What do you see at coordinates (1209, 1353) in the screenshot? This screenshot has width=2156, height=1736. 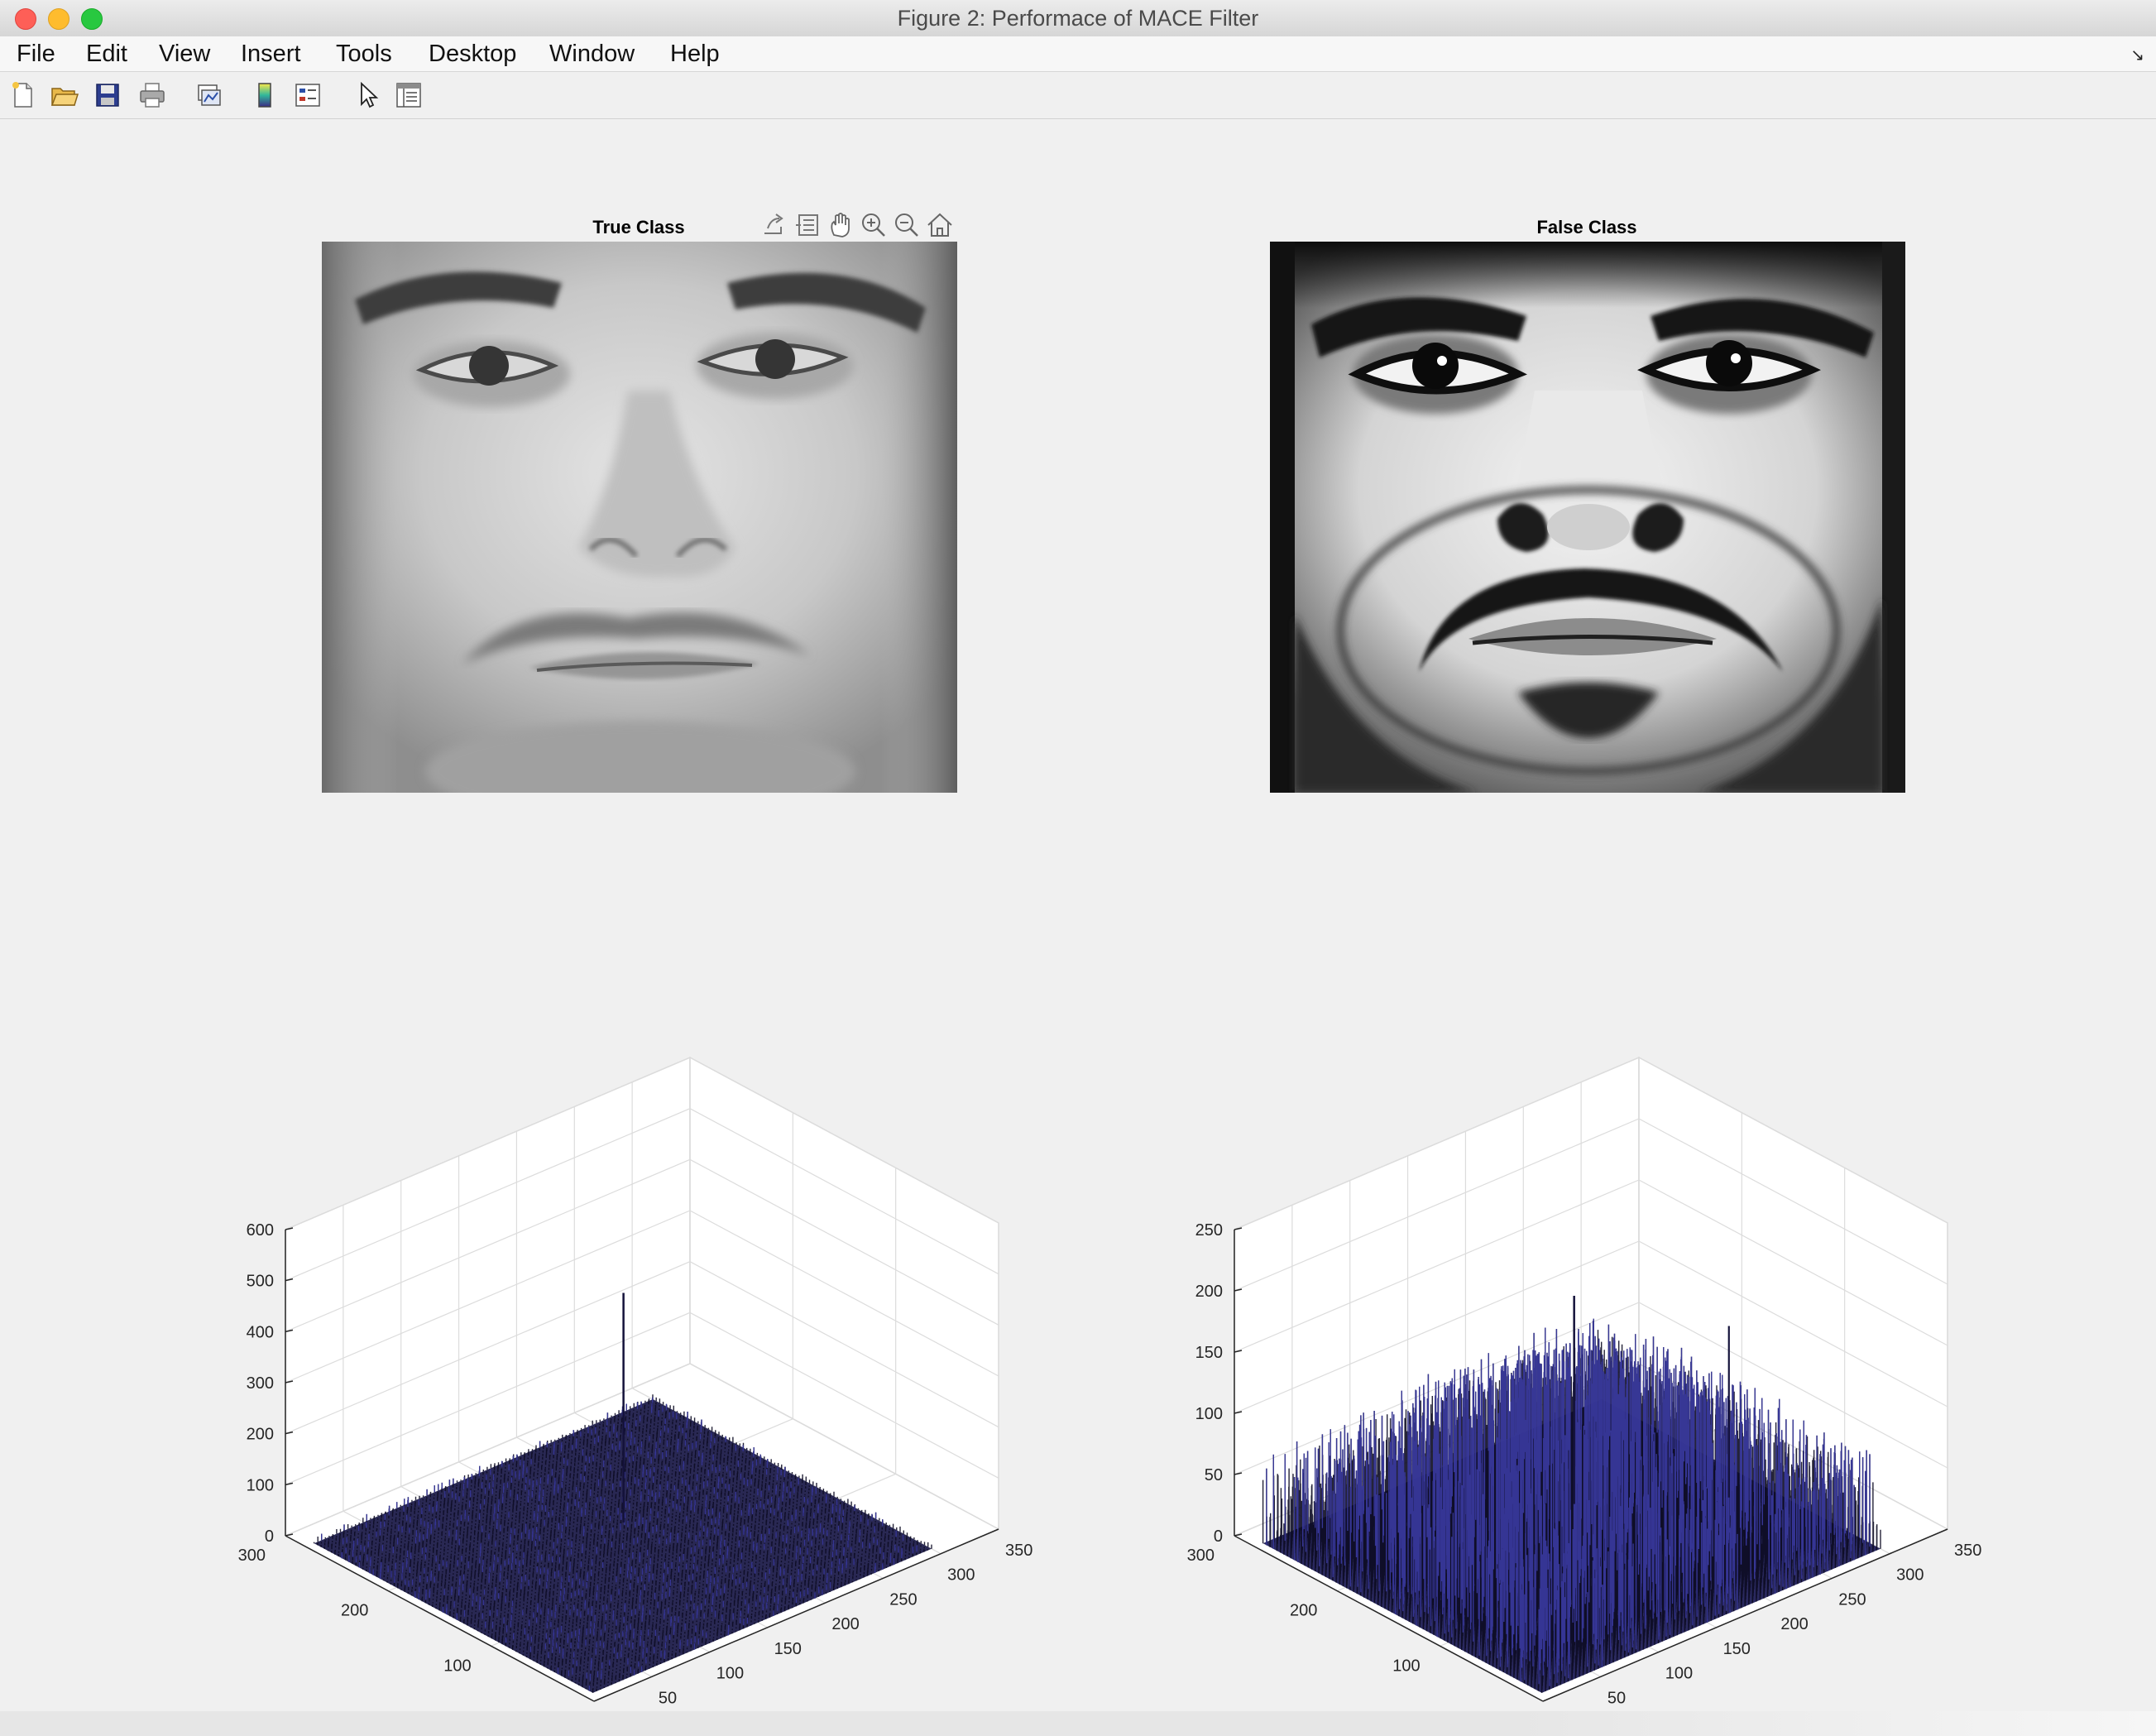 I see `z-tick-label: 150` at bounding box center [1209, 1353].